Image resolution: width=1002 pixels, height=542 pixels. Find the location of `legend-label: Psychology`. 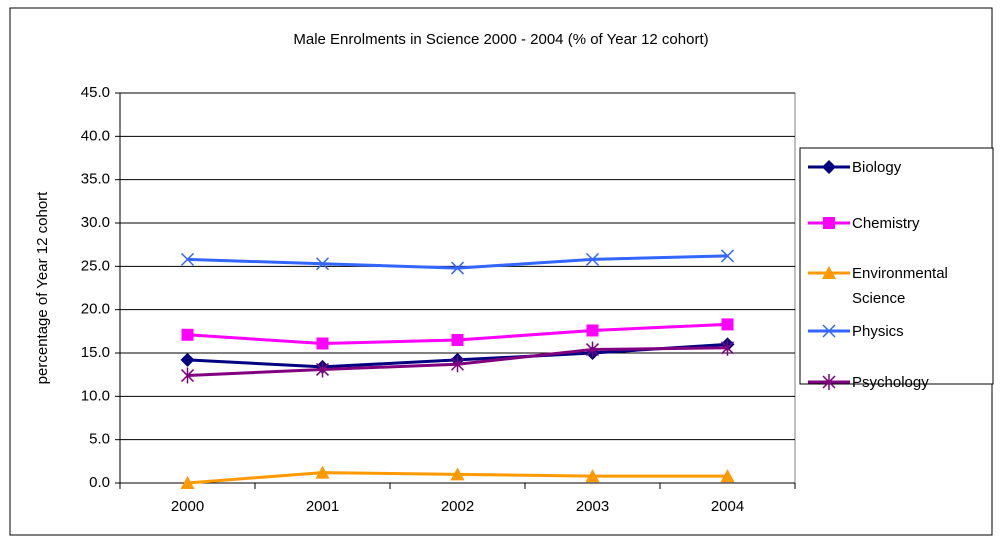

legend-label: Psychology is located at coordinates (890, 382).